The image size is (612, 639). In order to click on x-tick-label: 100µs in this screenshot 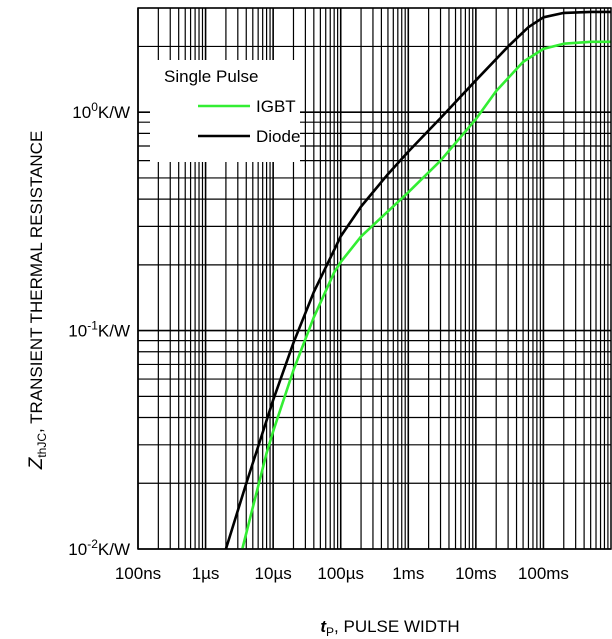, I will do `click(340, 573)`.